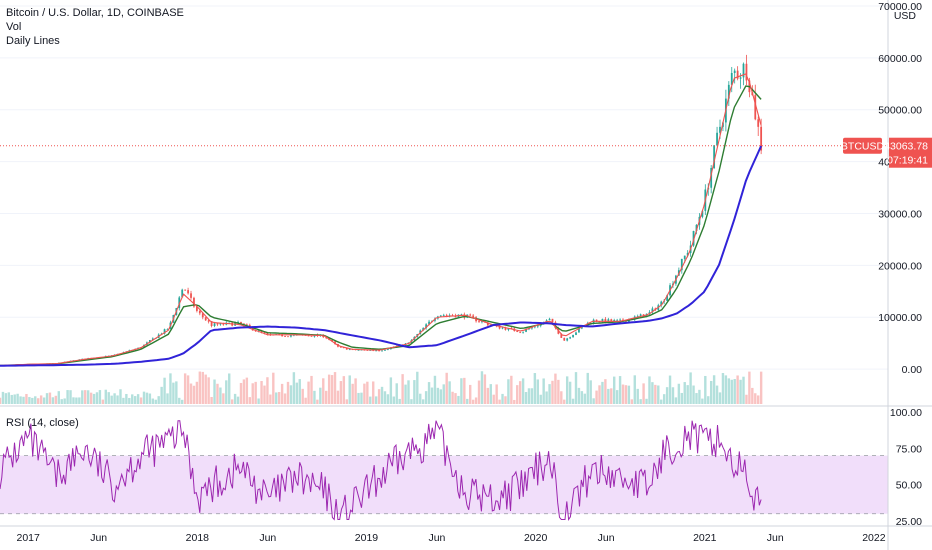 The width and height of the screenshot is (932, 550). What do you see at coordinates (863, 147) in the screenshot?
I see `symbol-tag-text: BTCUSD` at bounding box center [863, 147].